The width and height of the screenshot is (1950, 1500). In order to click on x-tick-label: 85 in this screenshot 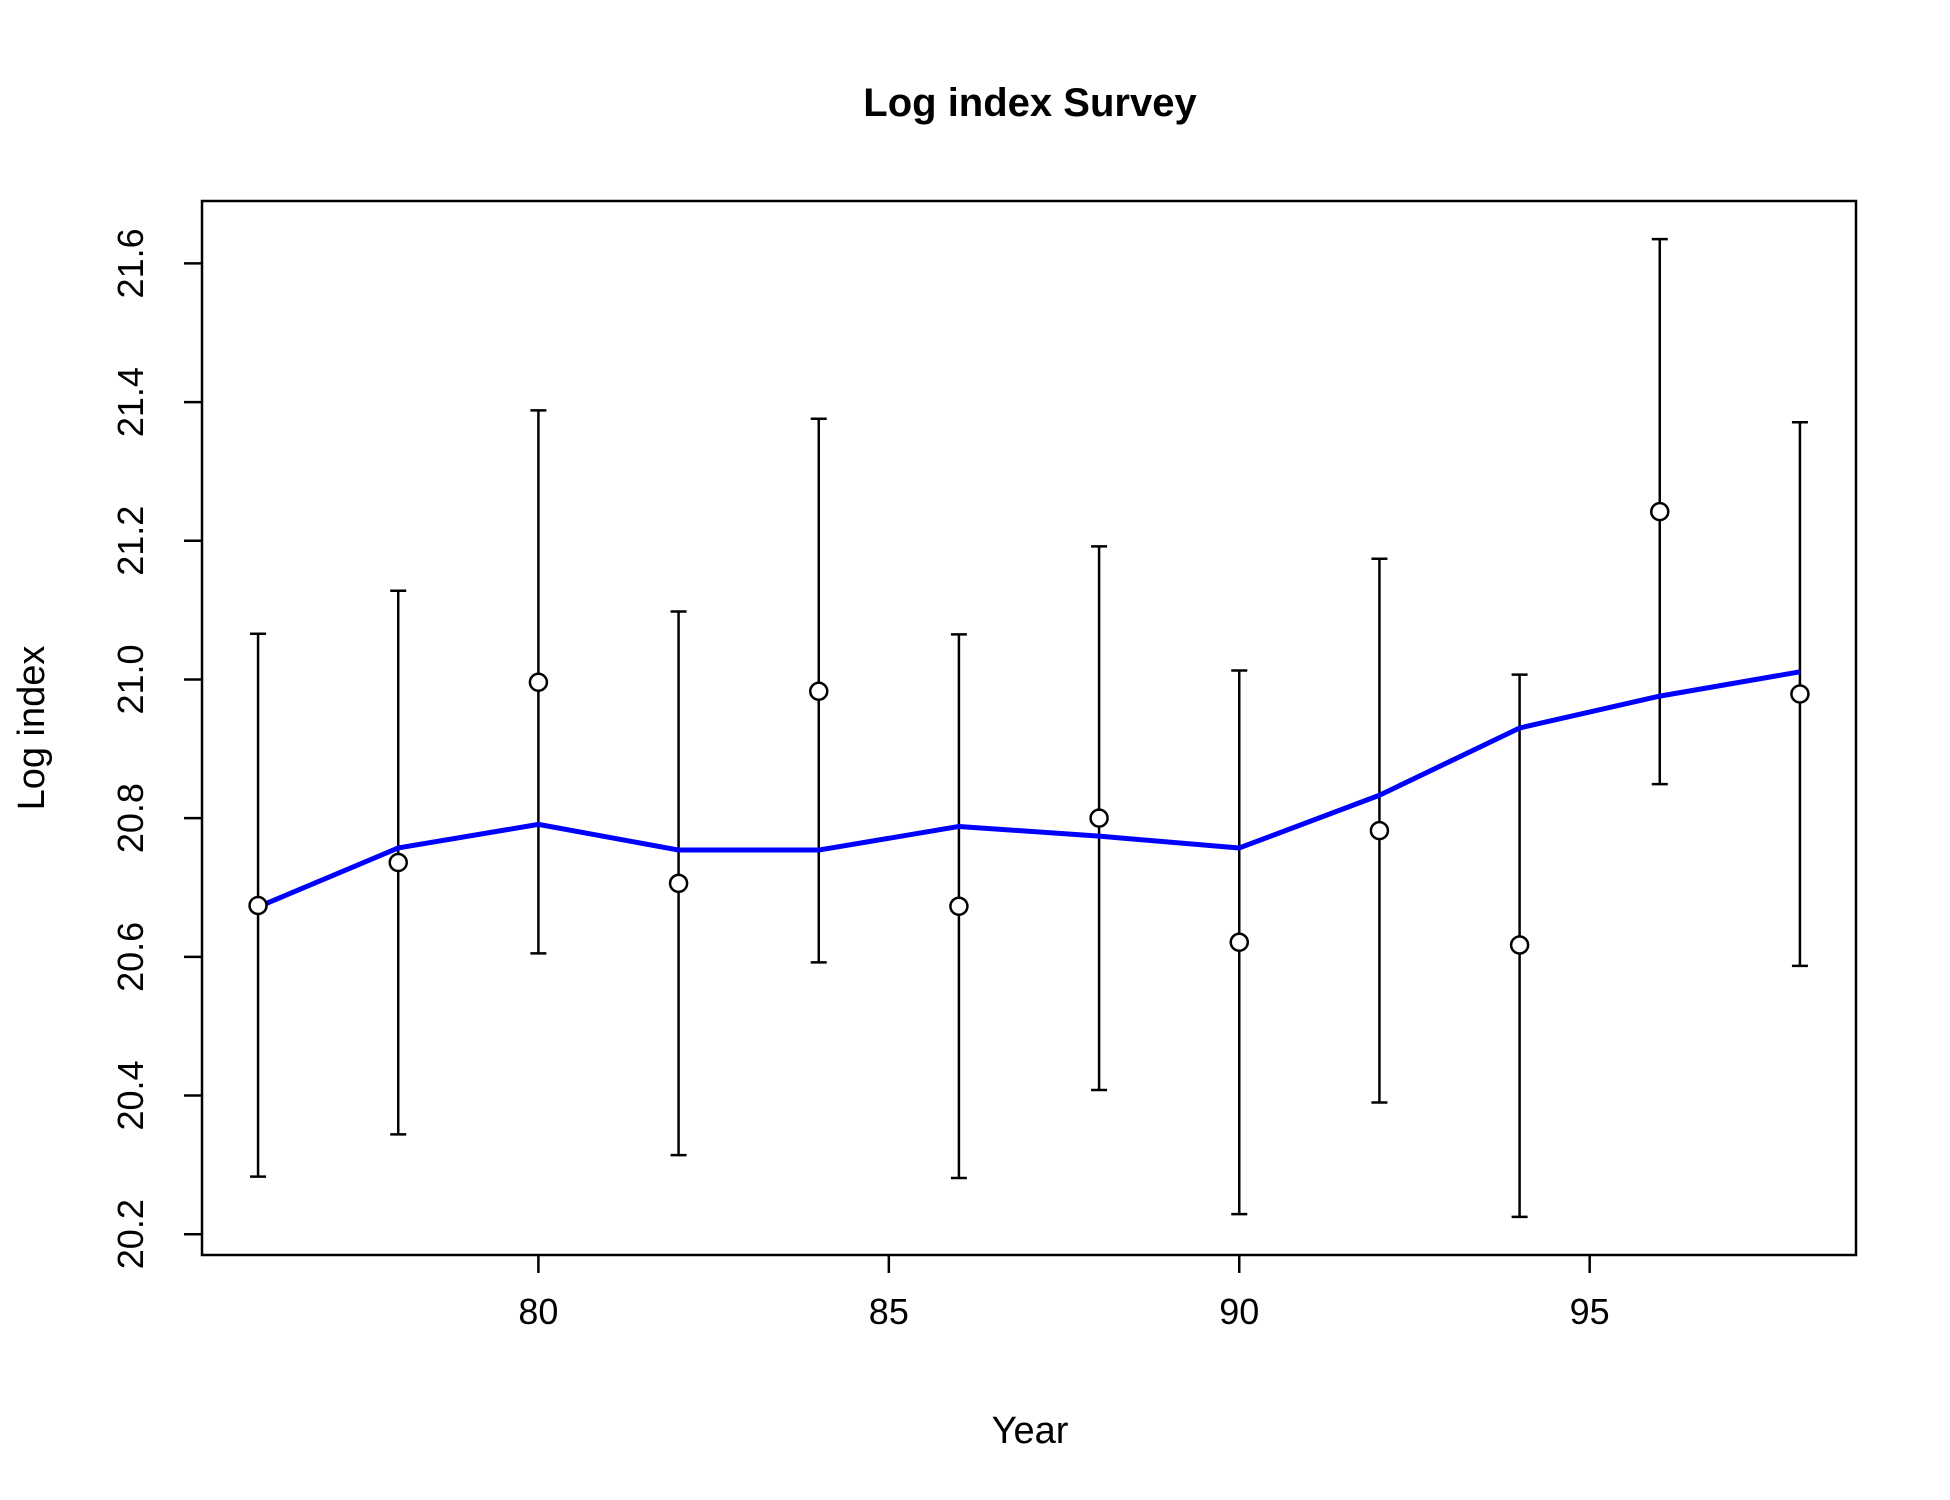, I will do `click(889, 1311)`.